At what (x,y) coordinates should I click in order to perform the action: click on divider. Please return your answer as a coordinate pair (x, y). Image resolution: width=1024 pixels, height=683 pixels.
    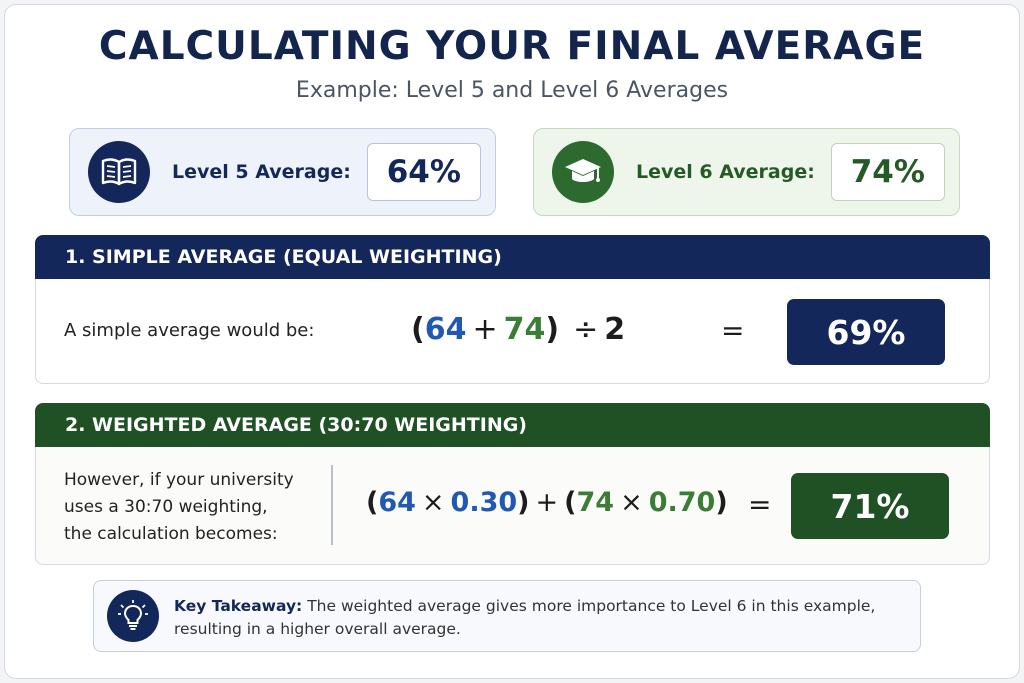
    Looking at the image, I should click on (332, 505).